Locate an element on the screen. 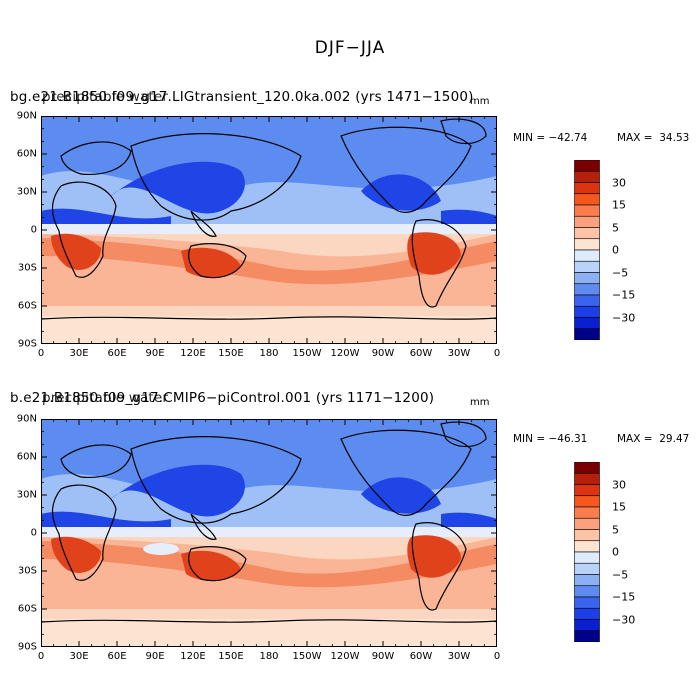  y-tick-label: 60S is located at coordinates (27, 306).